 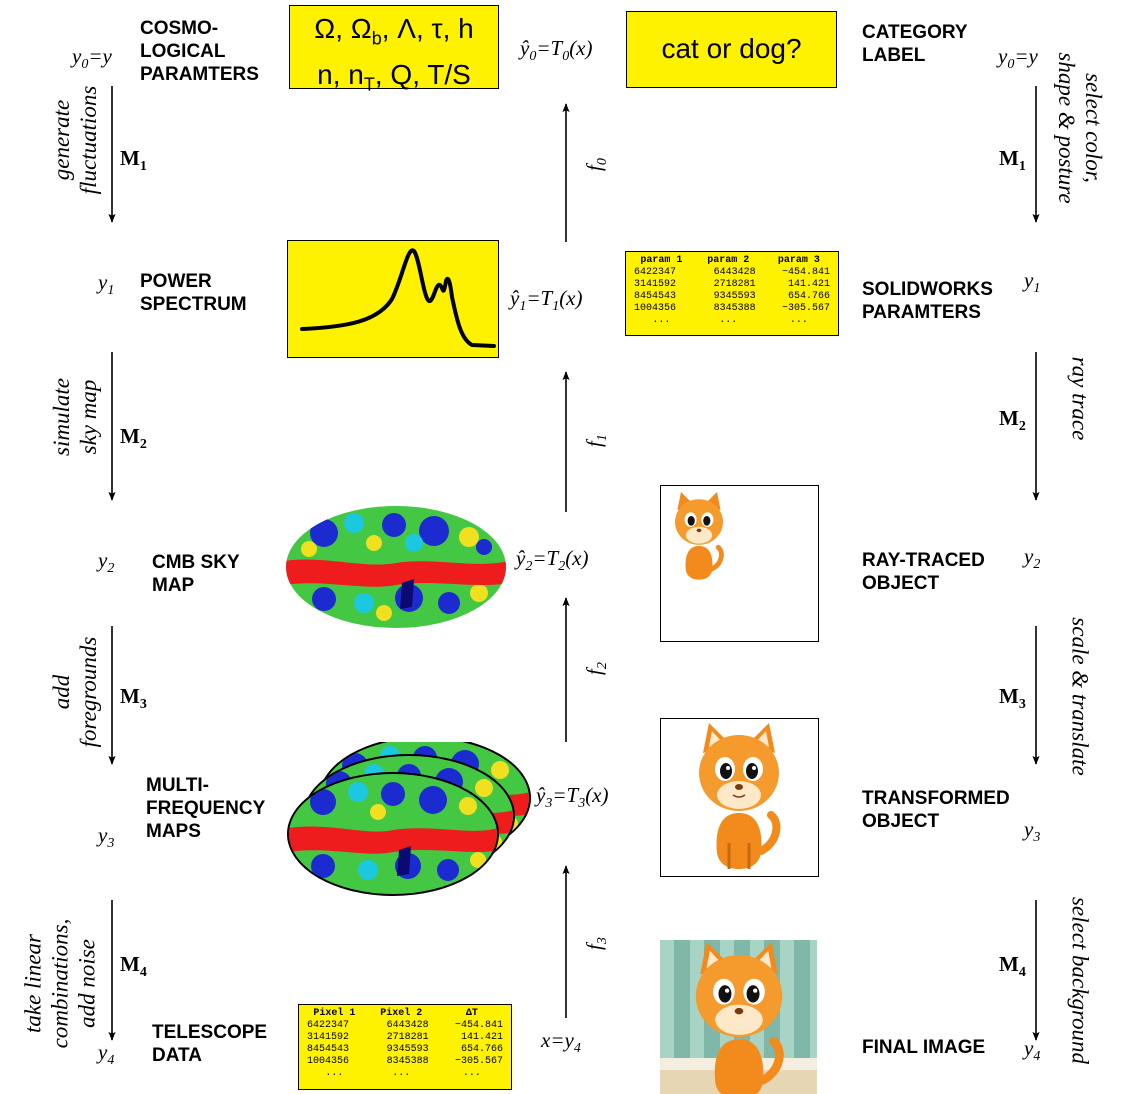 What do you see at coordinates (739, 563) in the screenshot?
I see `ray-traced-object-frame` at bounding box center [739, 563].